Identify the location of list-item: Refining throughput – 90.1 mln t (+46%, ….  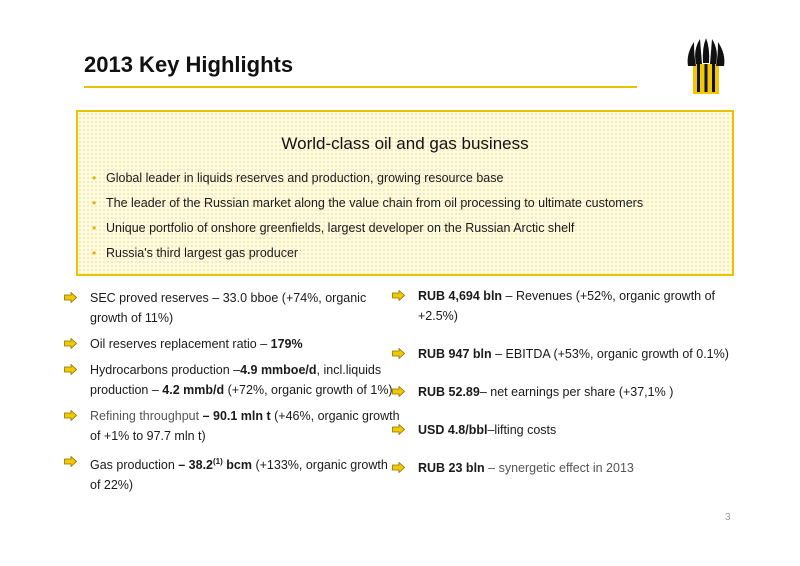
(232, 426).